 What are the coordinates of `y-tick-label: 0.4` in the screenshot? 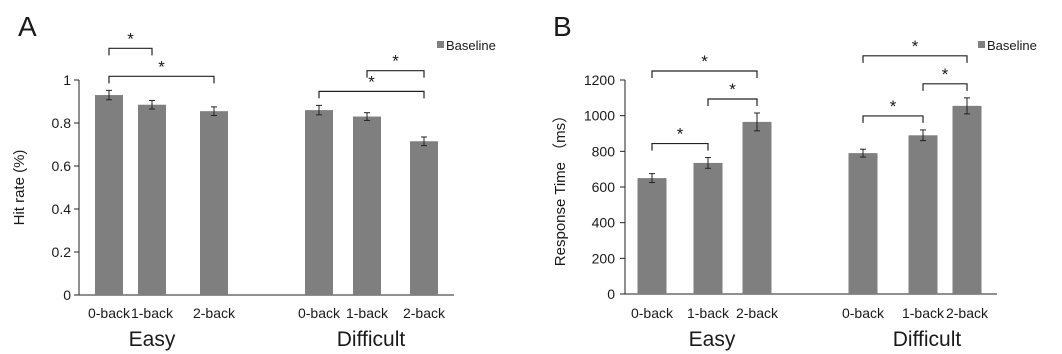 It's located at (62, 209).